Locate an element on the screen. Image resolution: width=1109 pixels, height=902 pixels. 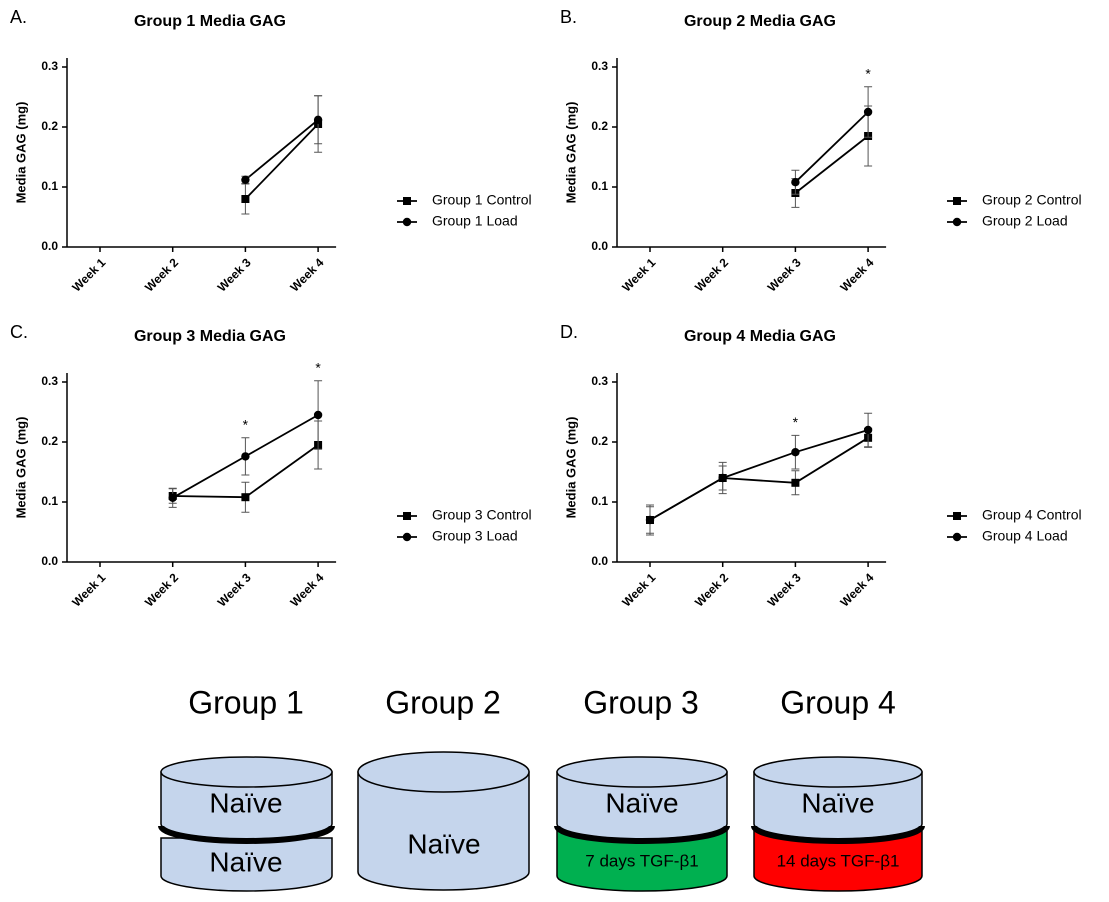
legend-label: Group 1 Control is located at coordinates (482, 200).